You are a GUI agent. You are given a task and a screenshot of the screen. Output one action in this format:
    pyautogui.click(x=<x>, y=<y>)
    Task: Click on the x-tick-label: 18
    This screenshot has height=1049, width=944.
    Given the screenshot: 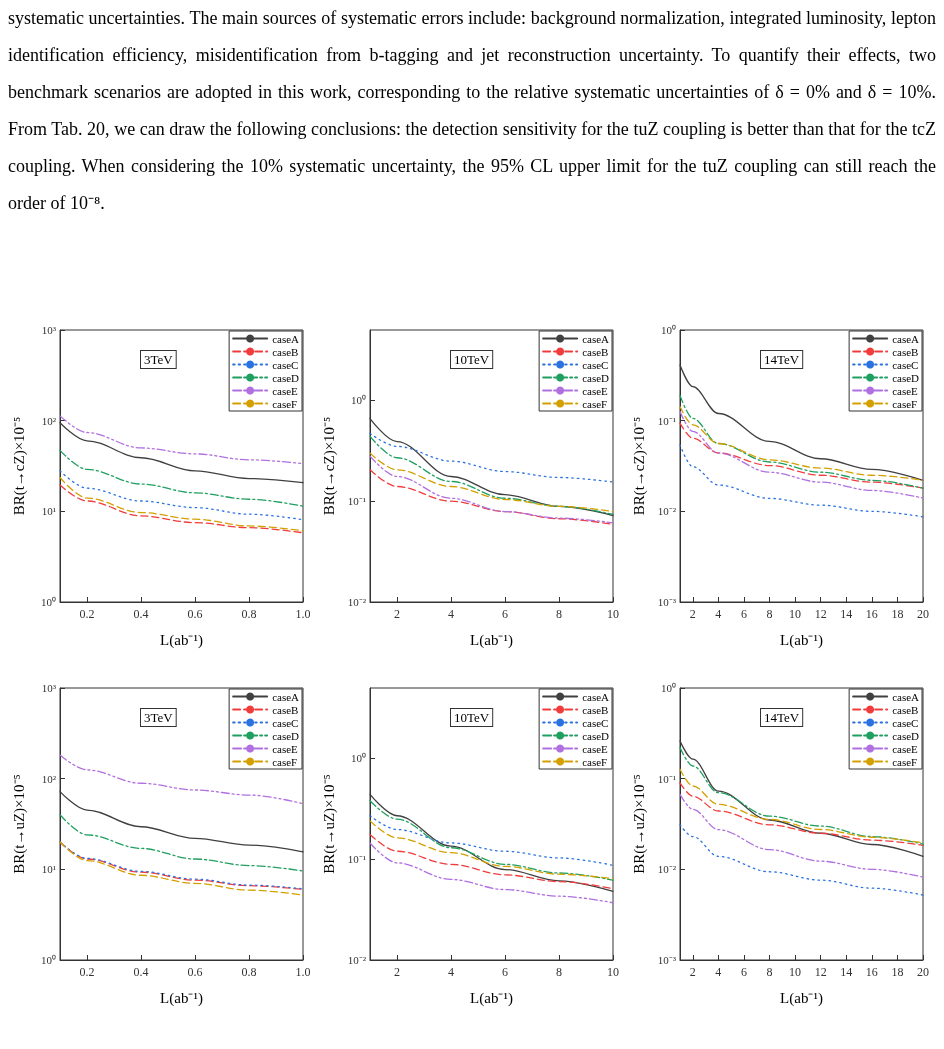 What is the action you would take?
    pyautogui.click(x=897, y=614)
    